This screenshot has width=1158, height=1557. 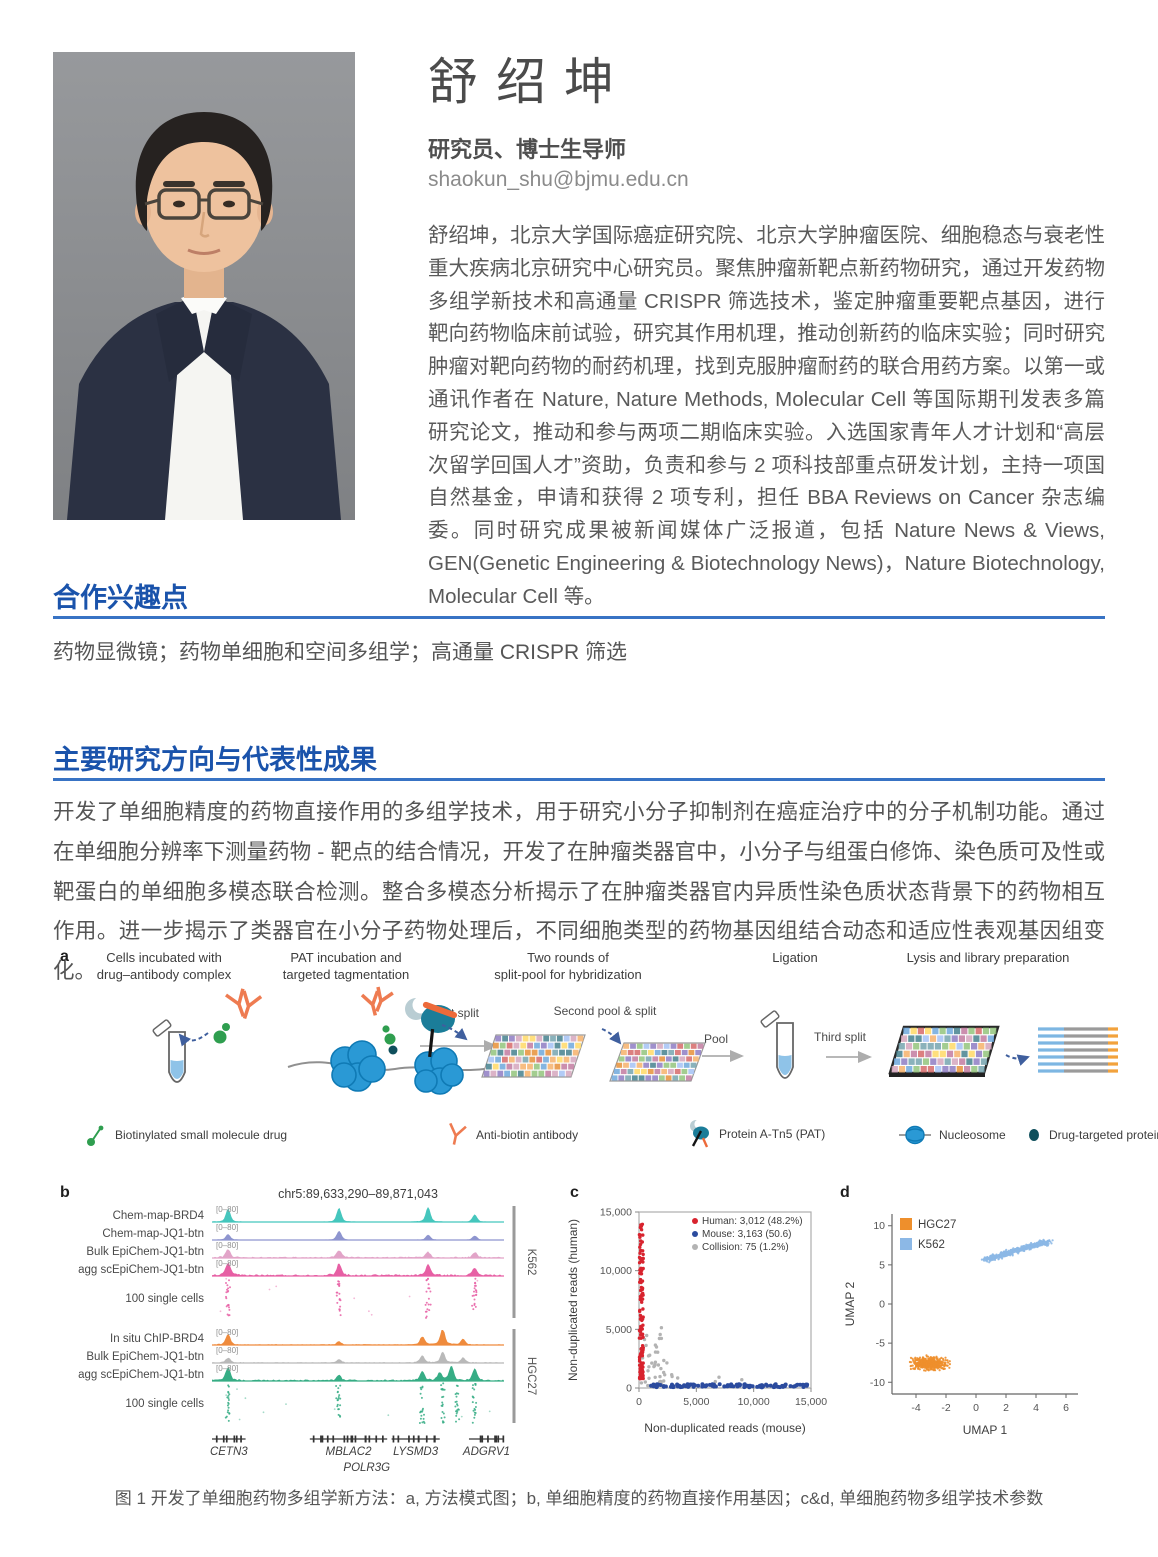 What do you see at coordinates (635, 1040) in the screenshot?
I see `panel-a-workflow-diagram` at bounding box center [635, 1040].